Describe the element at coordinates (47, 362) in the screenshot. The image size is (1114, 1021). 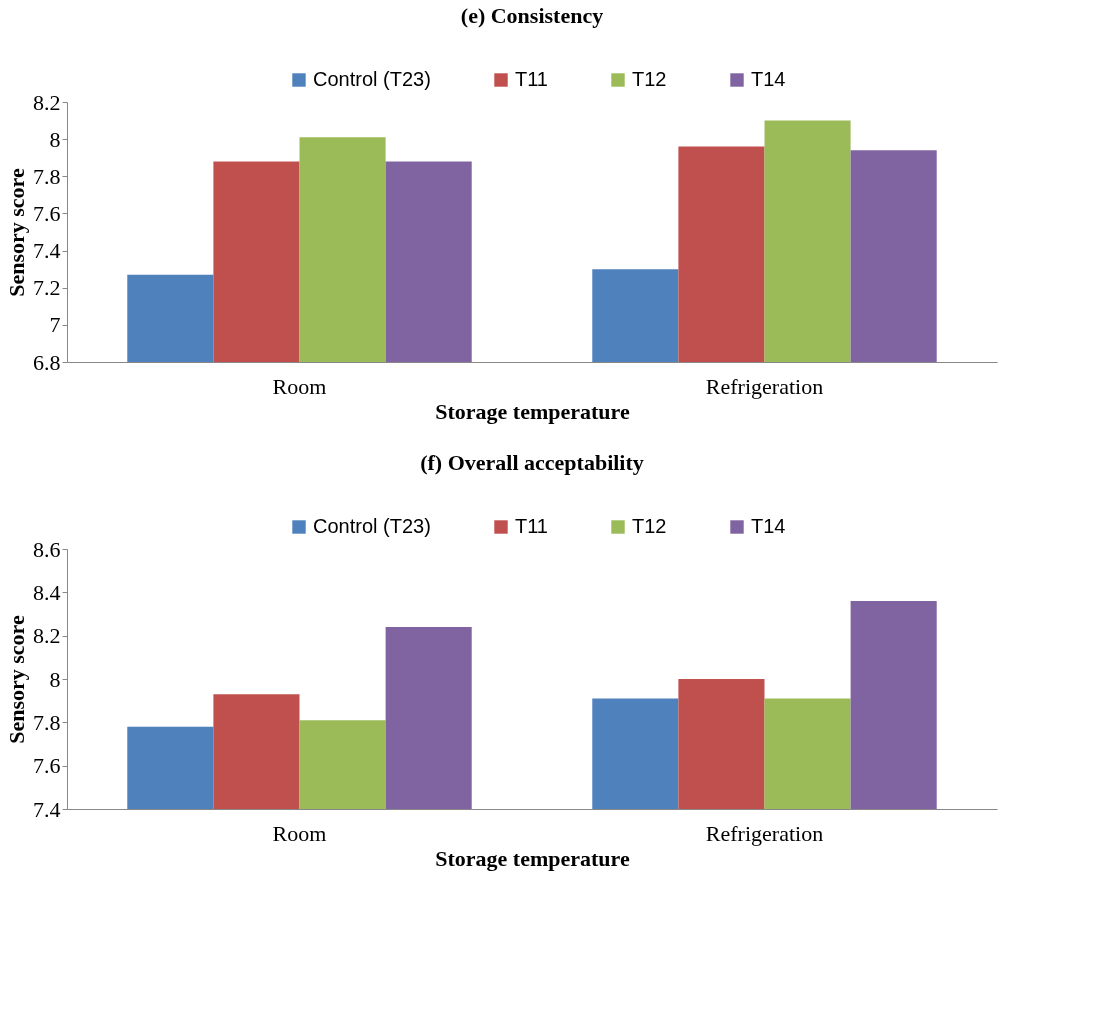
I see `y-tick-label: 6.8` at that location.